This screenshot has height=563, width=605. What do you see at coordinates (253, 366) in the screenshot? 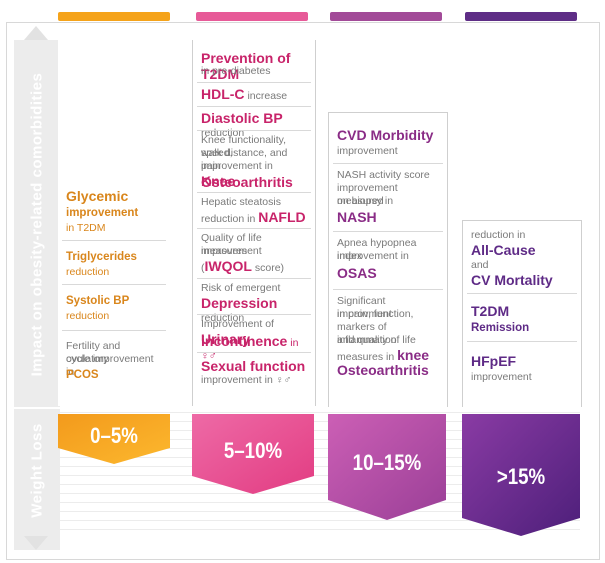
I see `item-sexual-function: Sexual function` at bounding box center [253, 366].